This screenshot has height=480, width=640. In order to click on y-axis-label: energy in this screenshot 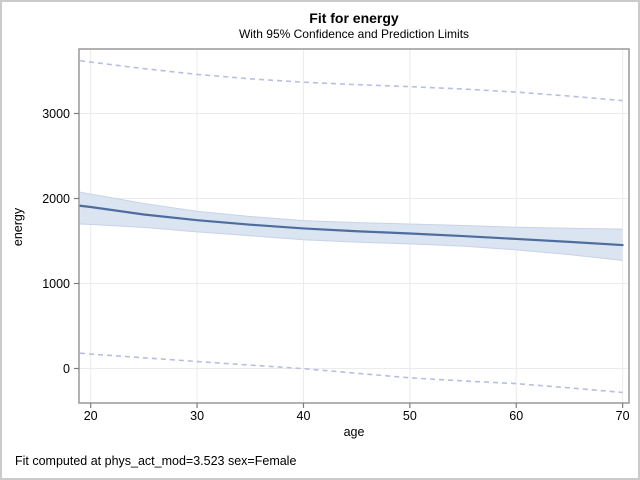, I will do `click(18, 227)`.